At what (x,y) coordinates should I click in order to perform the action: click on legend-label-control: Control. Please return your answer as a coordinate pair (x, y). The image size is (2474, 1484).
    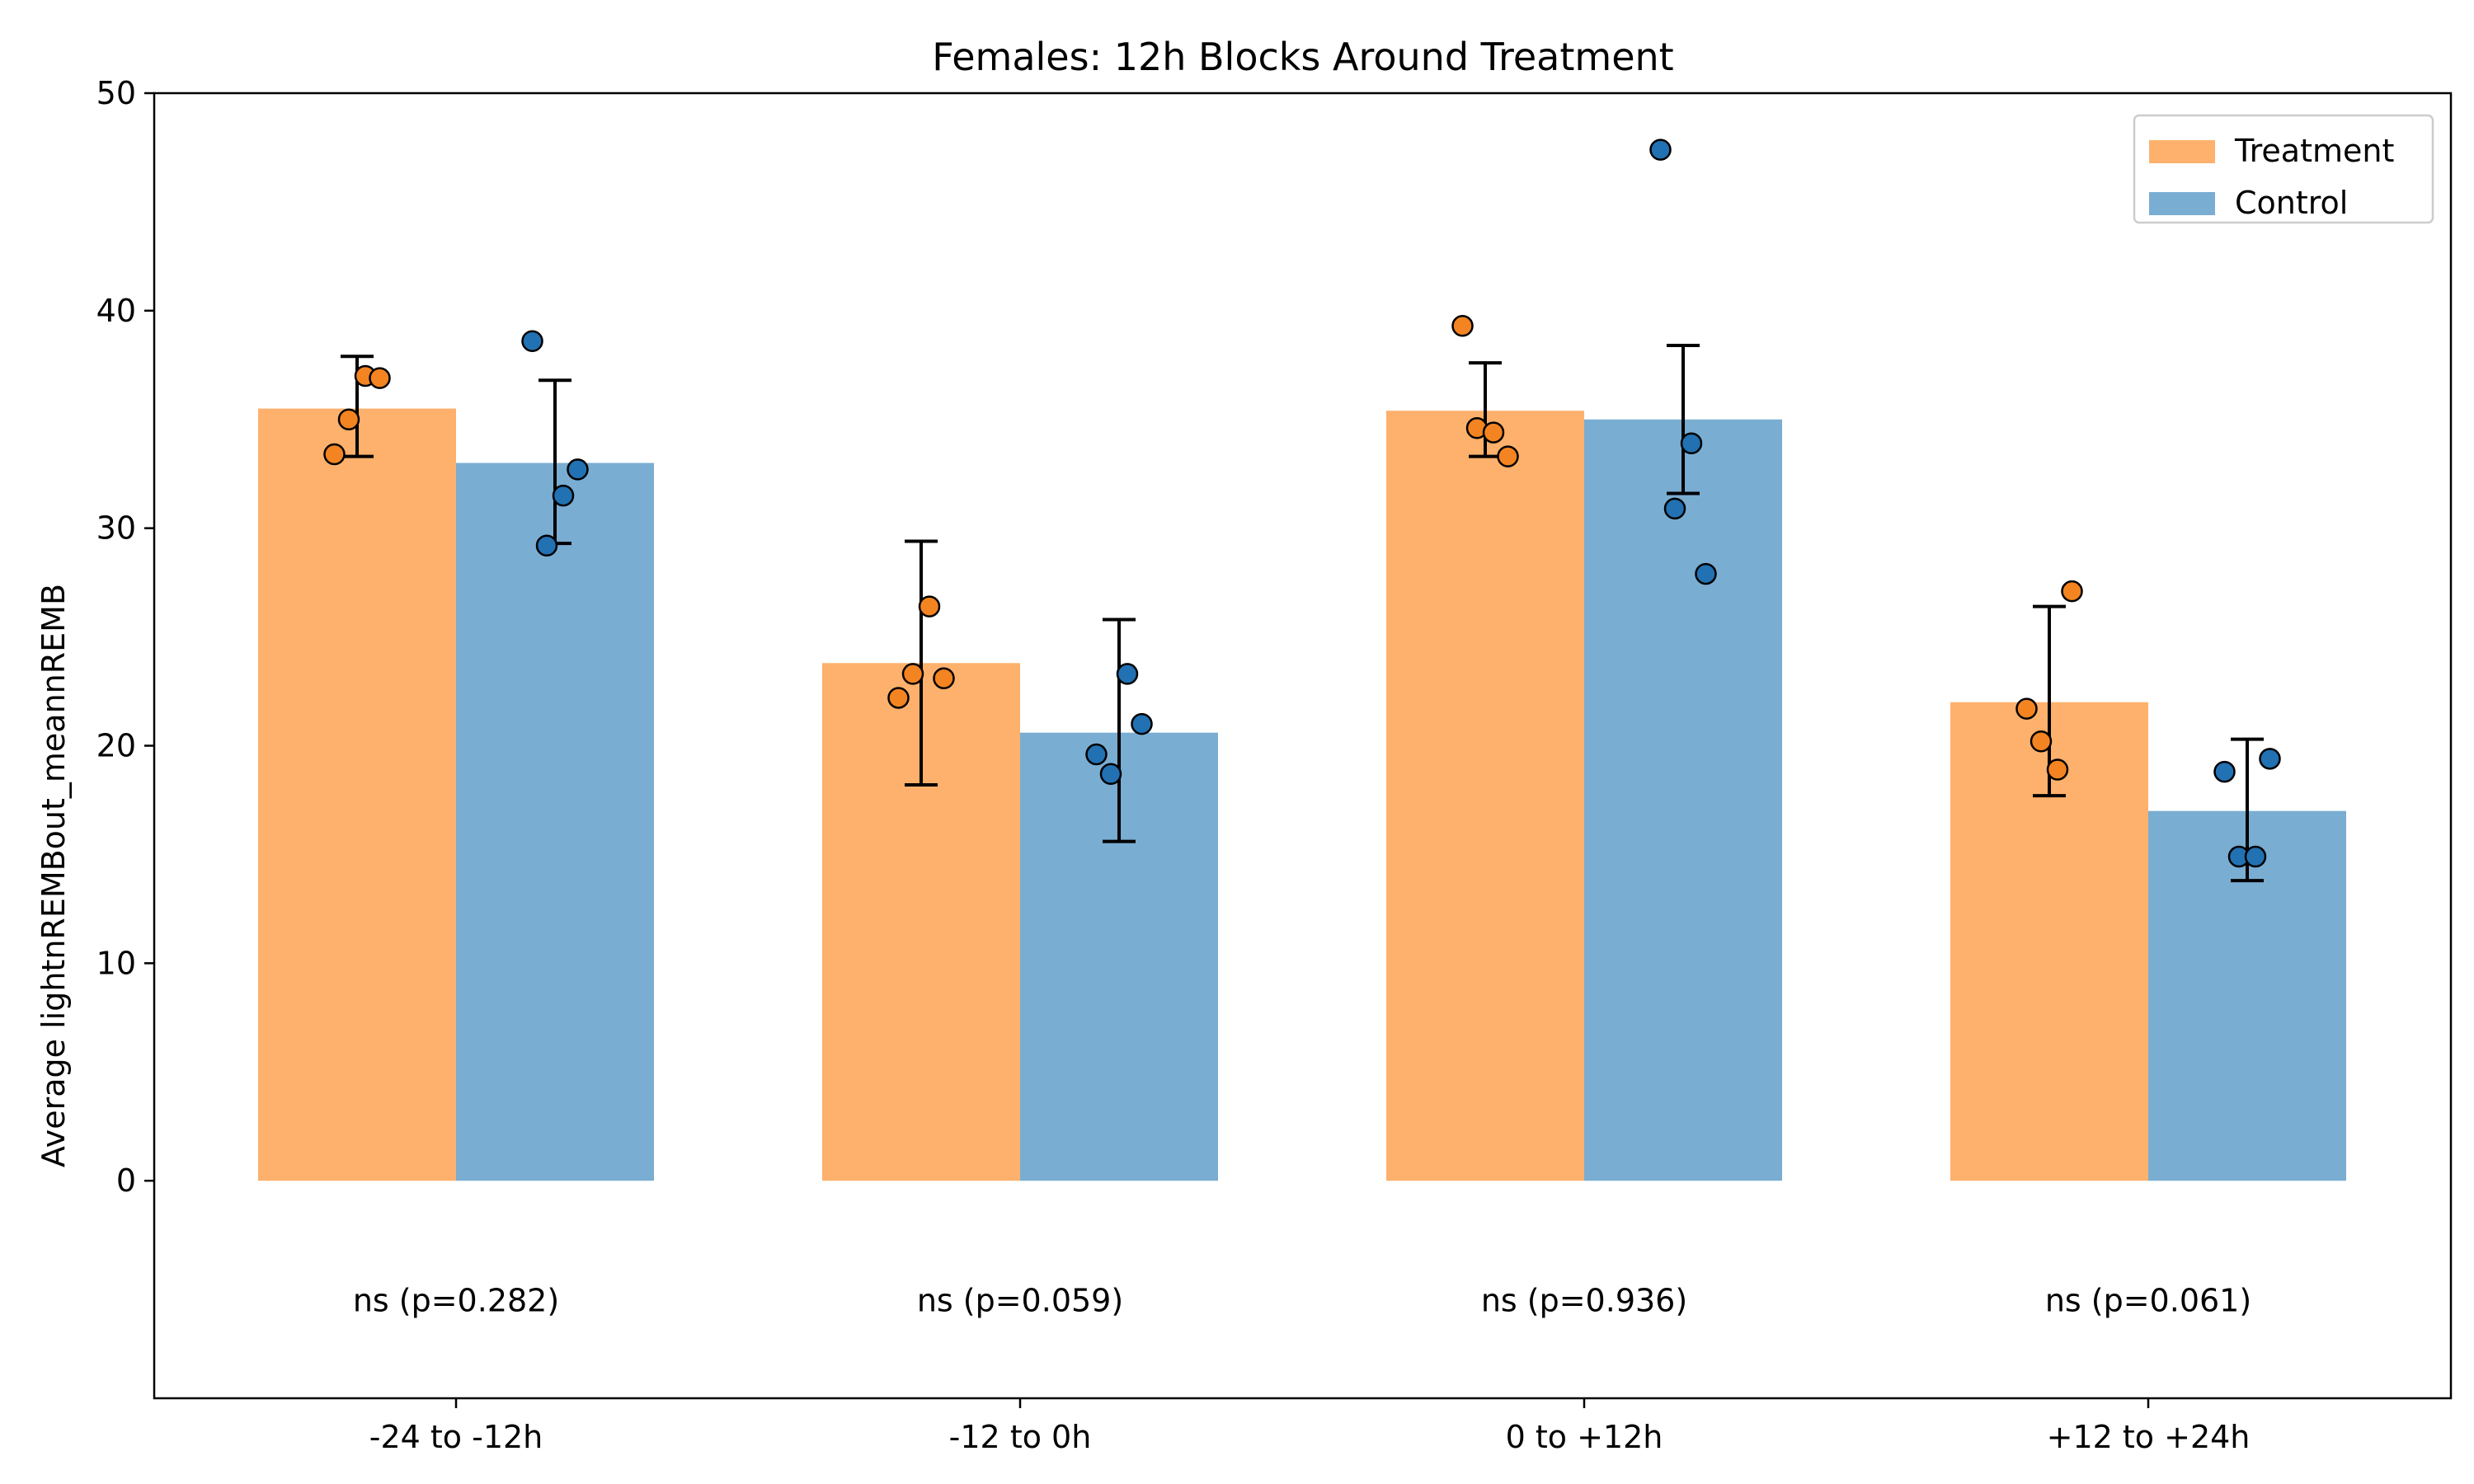
    Looking at the image, I should click on (2291, 203).